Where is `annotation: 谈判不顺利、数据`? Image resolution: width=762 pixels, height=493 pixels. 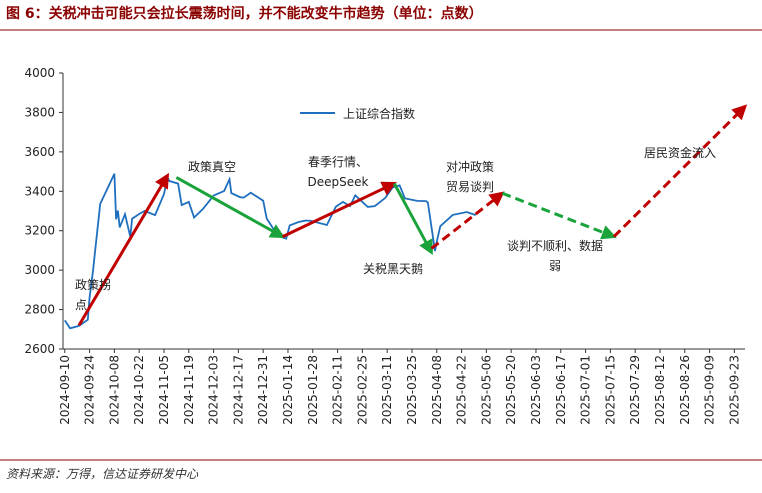 annotation: 谈判不顺利、数据 is located at coordinates (555, 245).